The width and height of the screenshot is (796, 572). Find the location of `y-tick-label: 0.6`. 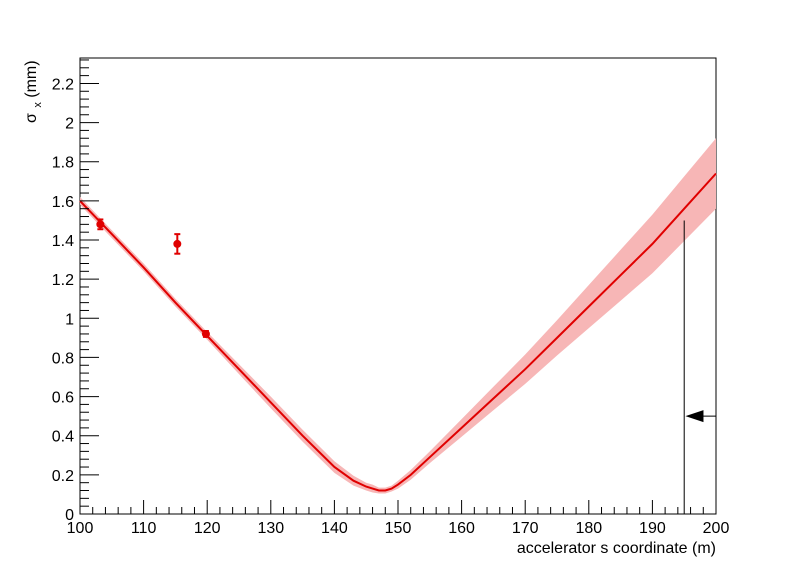

y-tick-label: 0.6 is located at coordinates (63, 398).